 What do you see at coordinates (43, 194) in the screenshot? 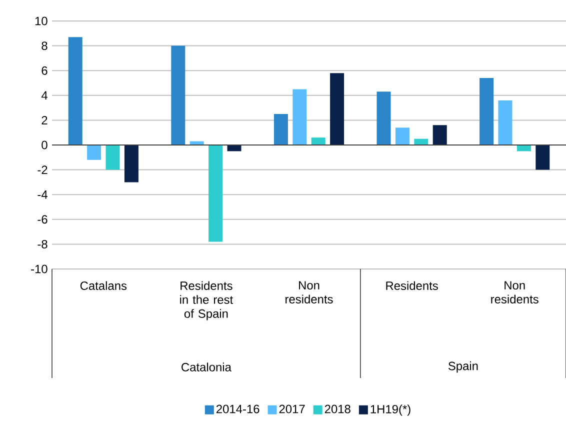
I see `y-tick-label: -4` at bounding box center [43, 194].